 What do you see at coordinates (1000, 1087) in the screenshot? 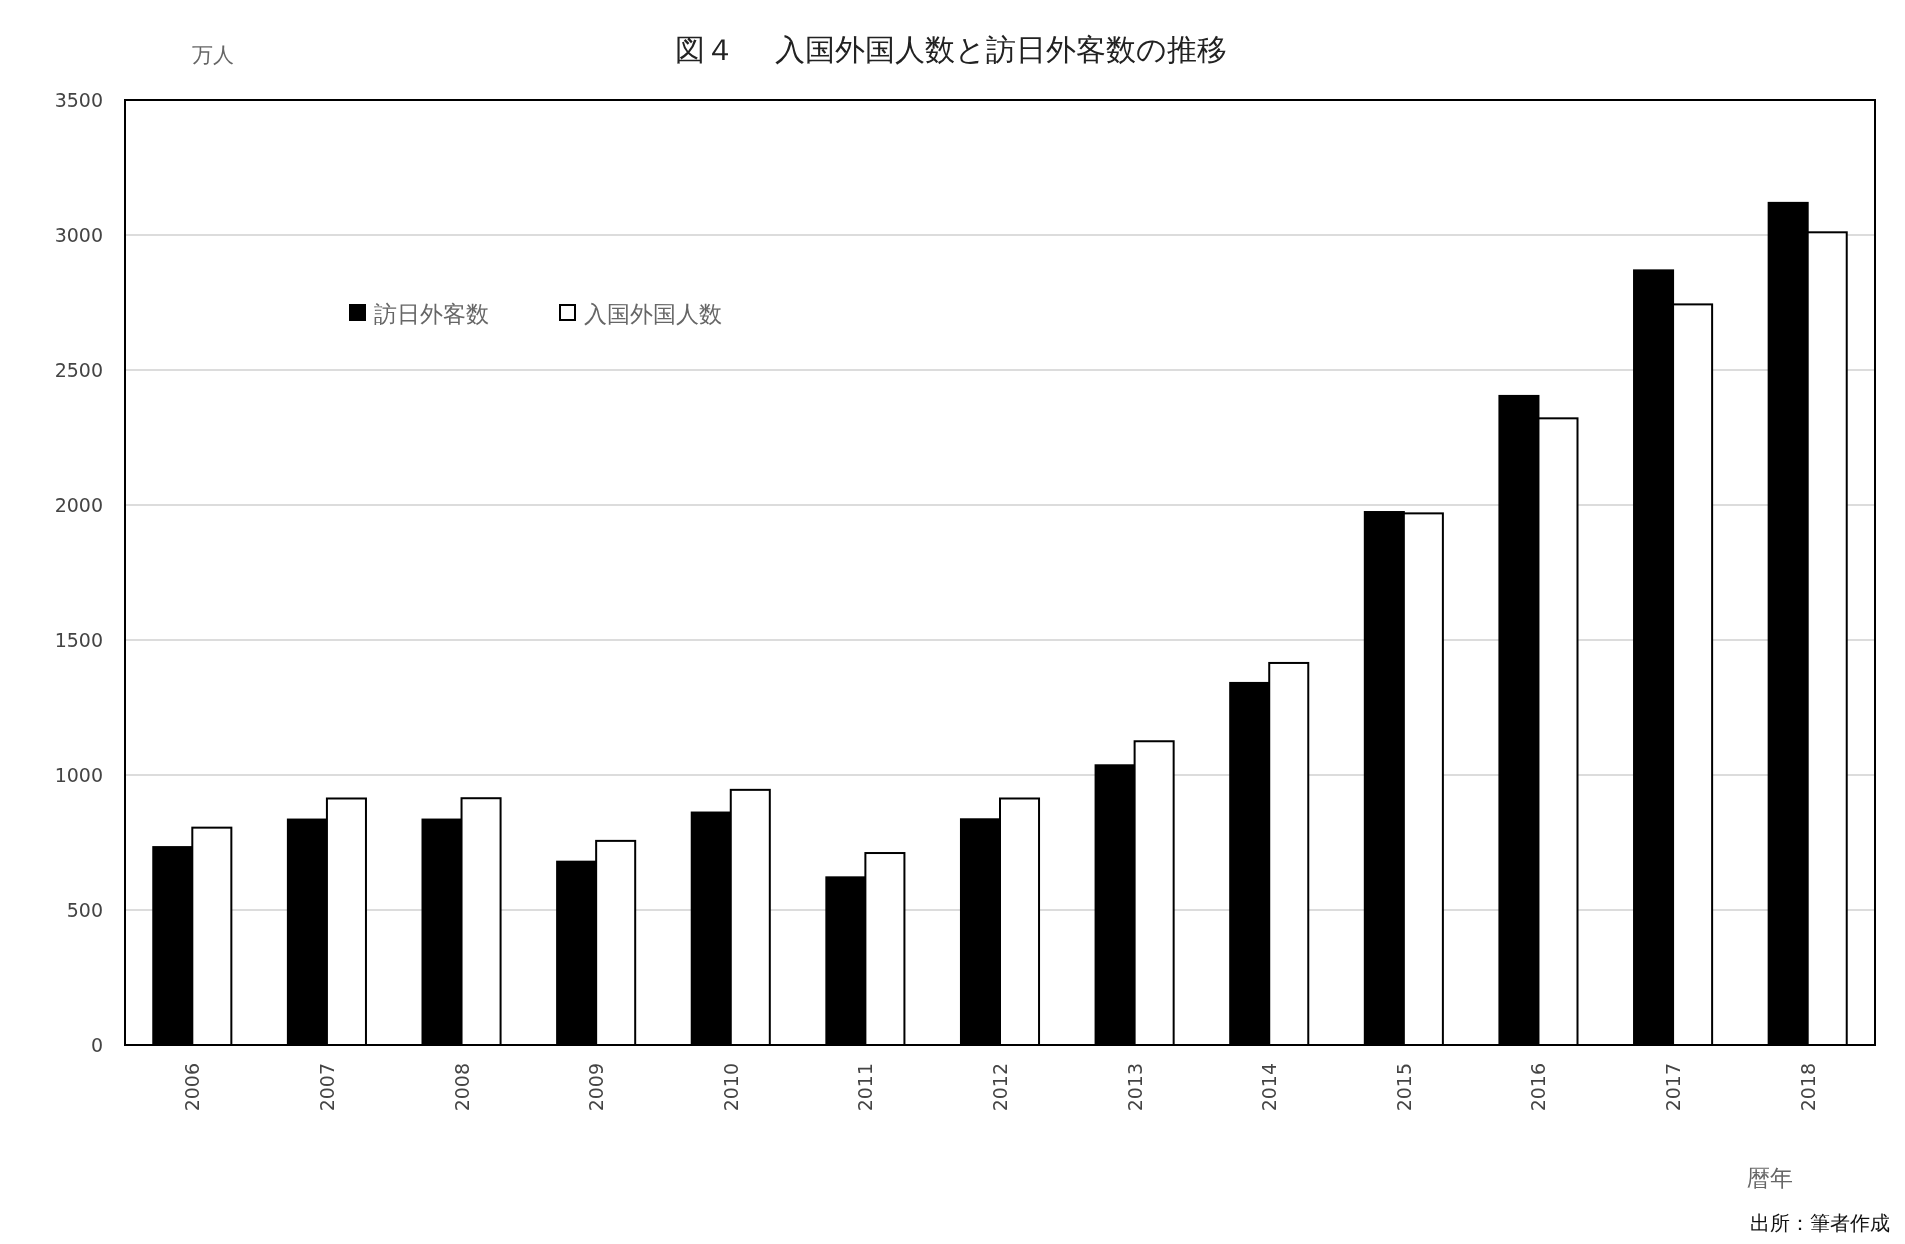
I see `x-tick-label: 2012` at bounding box center [1000, 1087].